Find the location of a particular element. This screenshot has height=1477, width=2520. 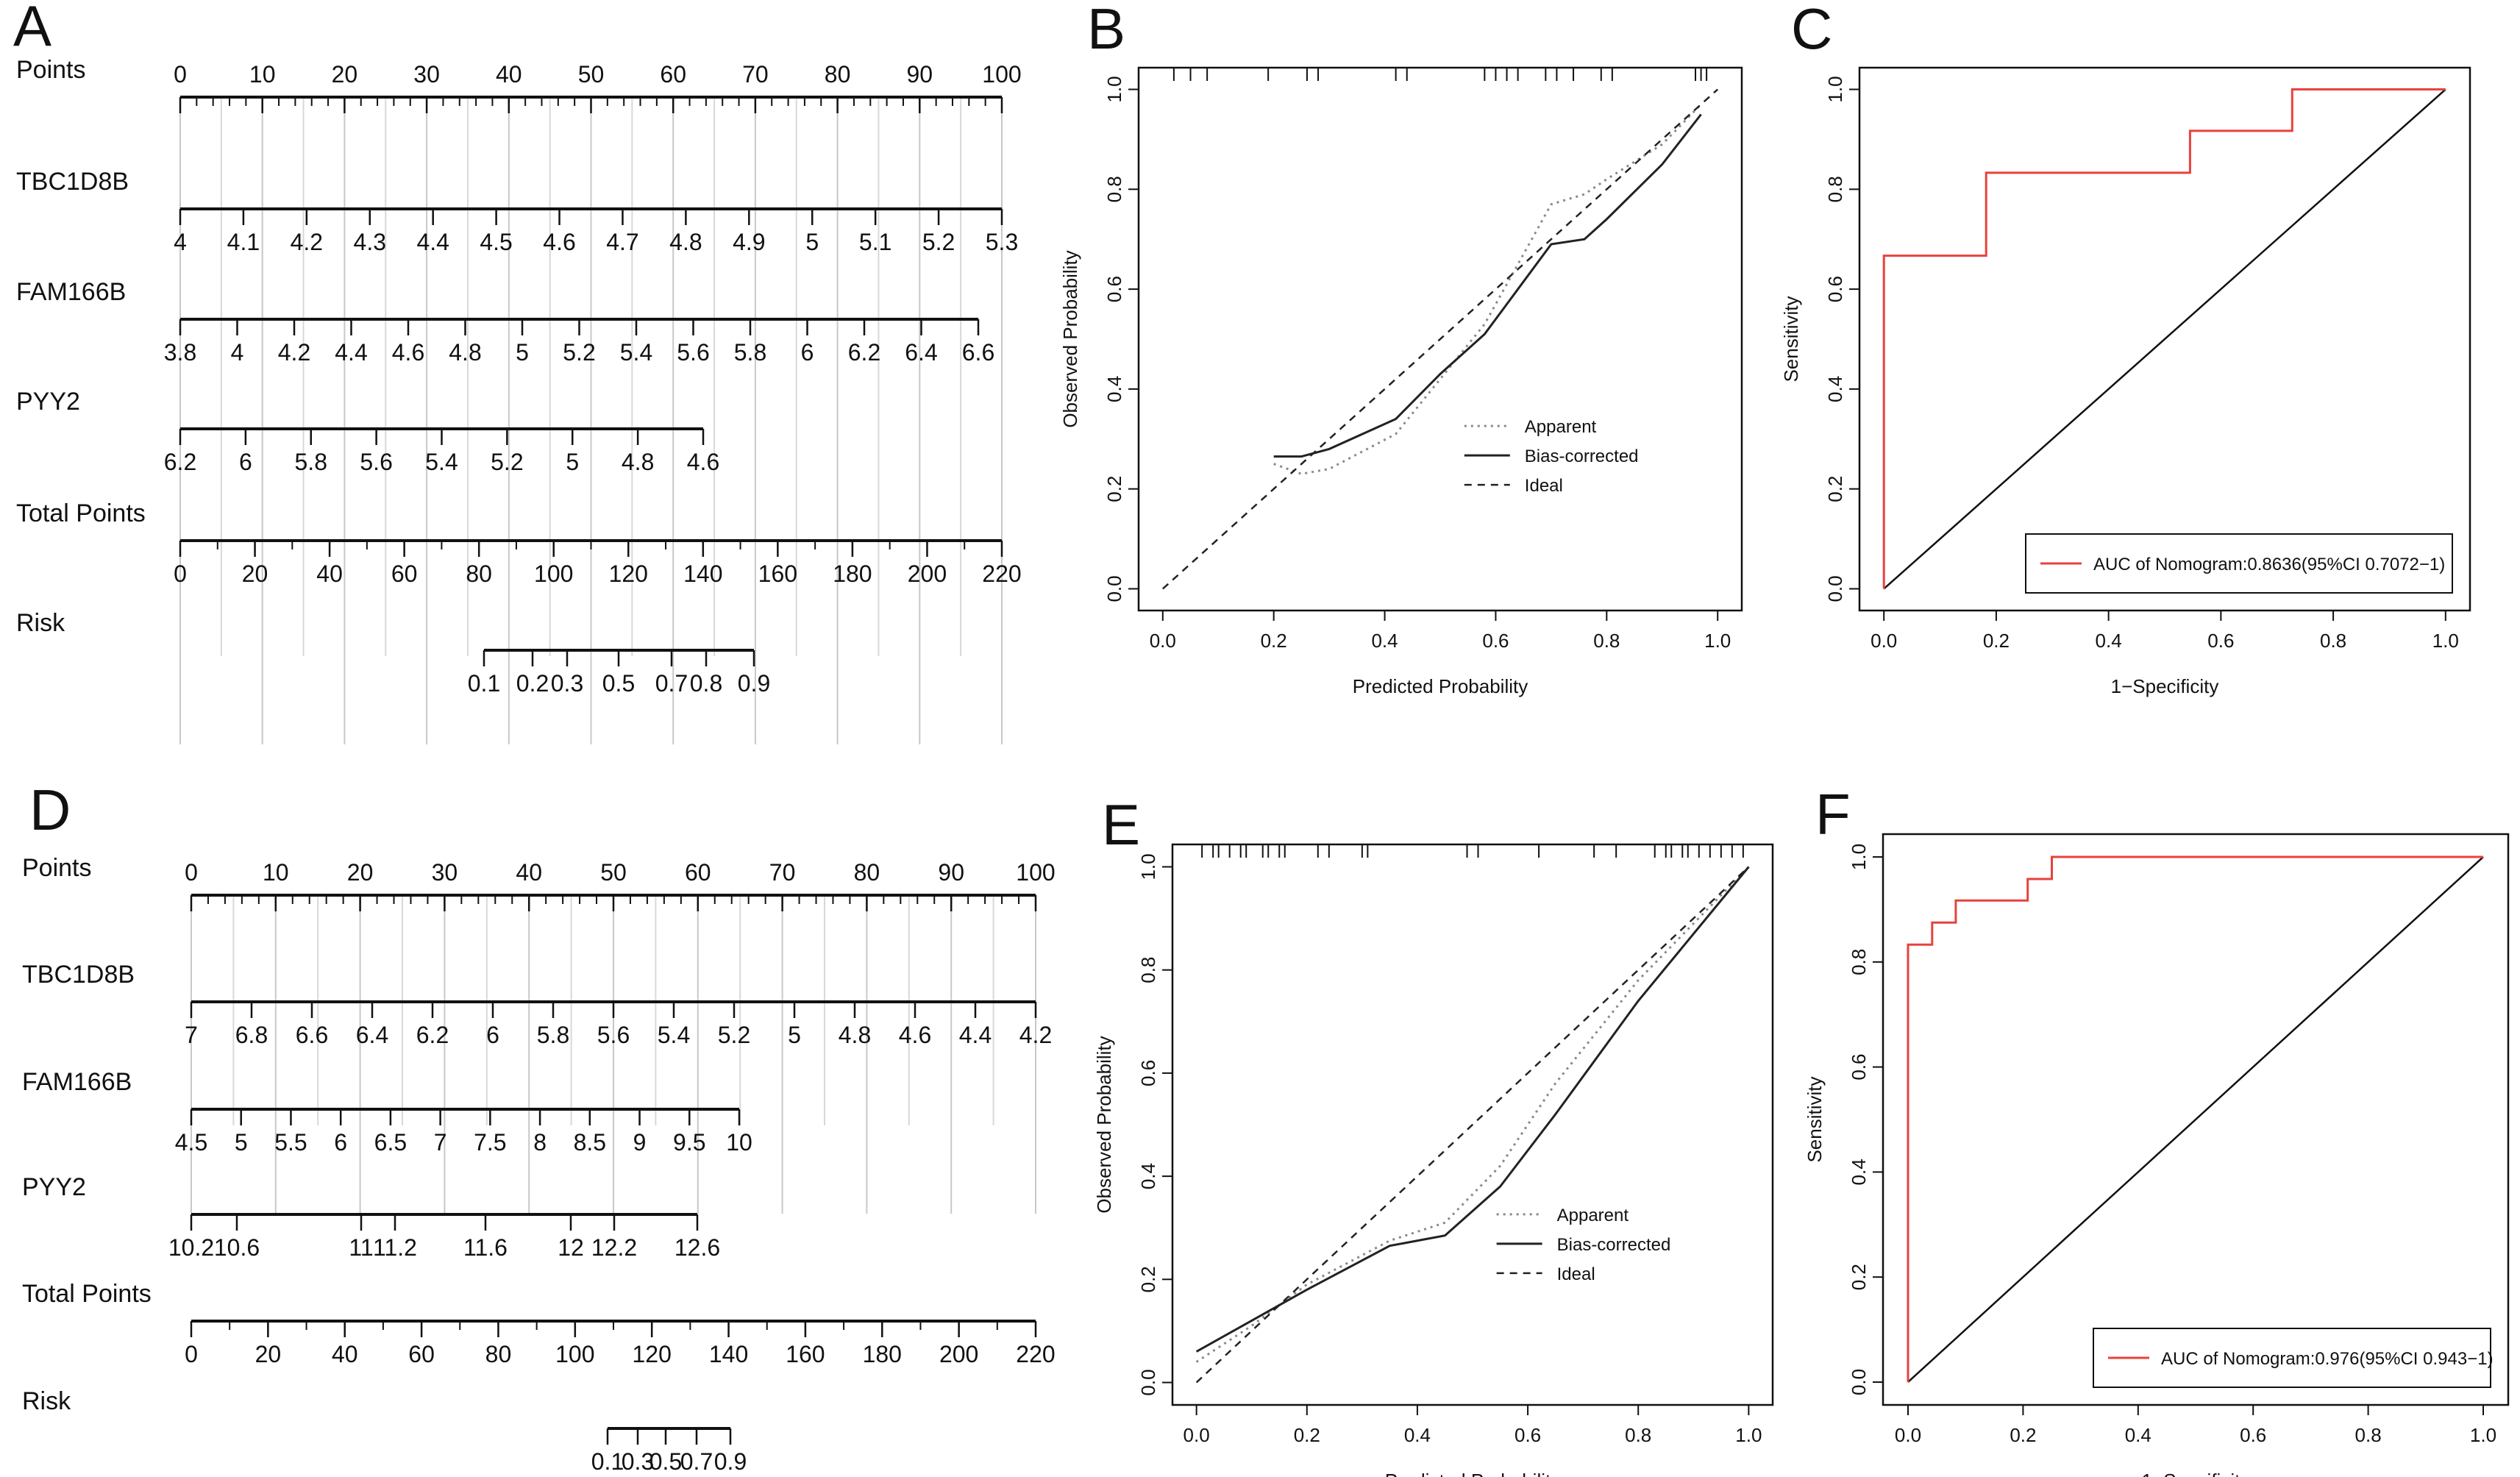

nomogram-tick-label: 7.5 is located at coordinates (490, 1142).